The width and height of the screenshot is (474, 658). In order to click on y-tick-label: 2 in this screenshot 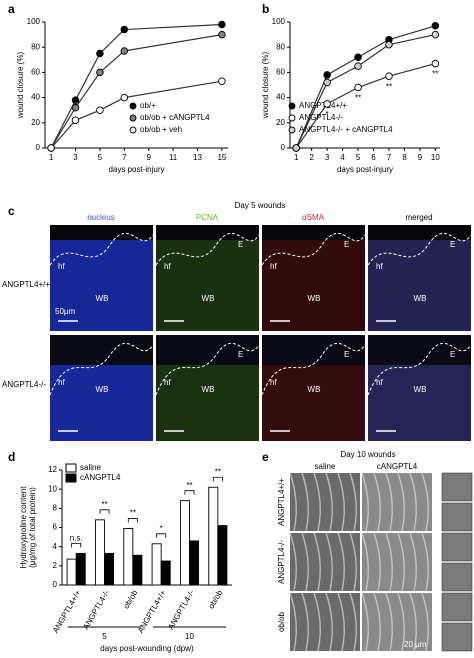, I will do `click(55, 565)`.